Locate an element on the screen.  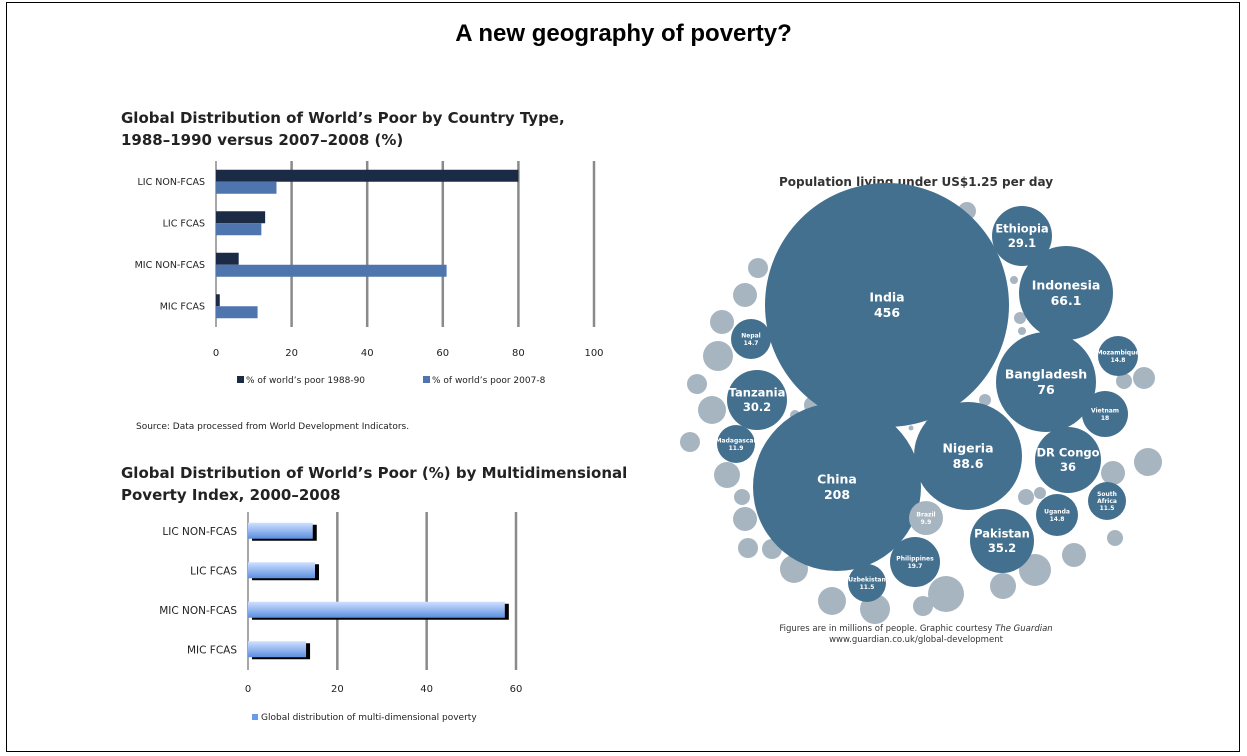
bubble-nepal is located at coordinates (751, 339).